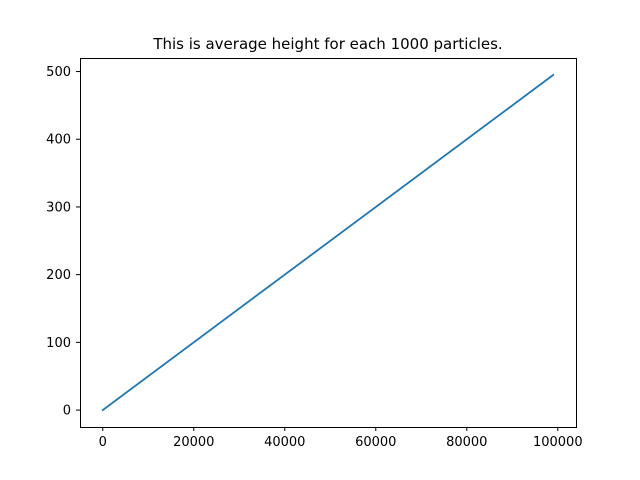 This screenshot has height=480, width=640. Describe the element at coordinates (58, 207) in the screenshot. I see `y-tick-label: 300` at that location.